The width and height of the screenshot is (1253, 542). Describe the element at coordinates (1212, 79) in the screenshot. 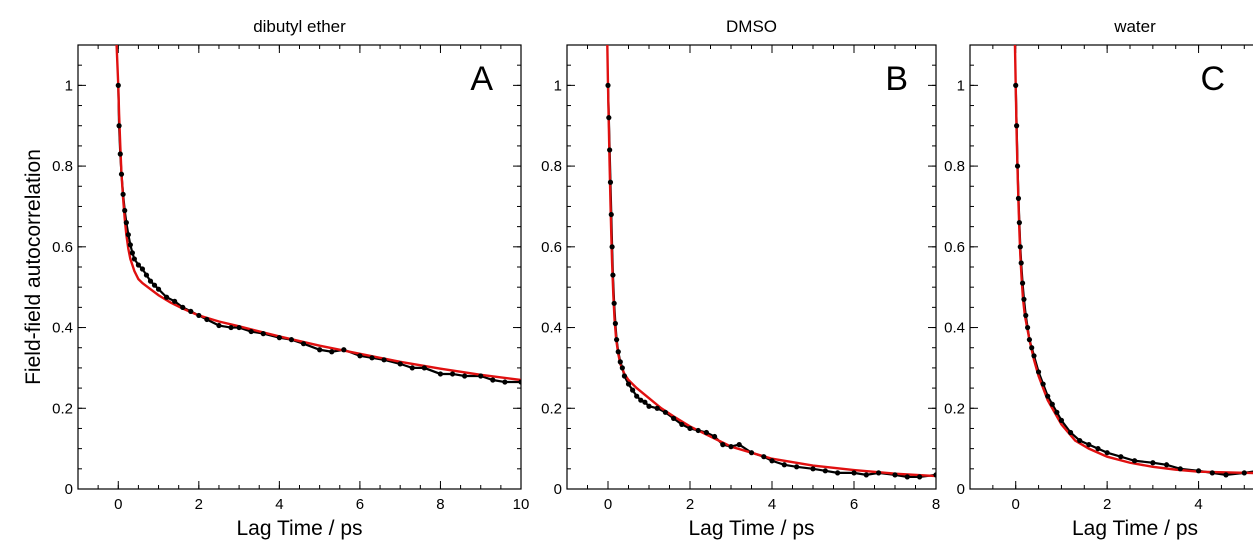

I see `panel-letter: C` at that location.